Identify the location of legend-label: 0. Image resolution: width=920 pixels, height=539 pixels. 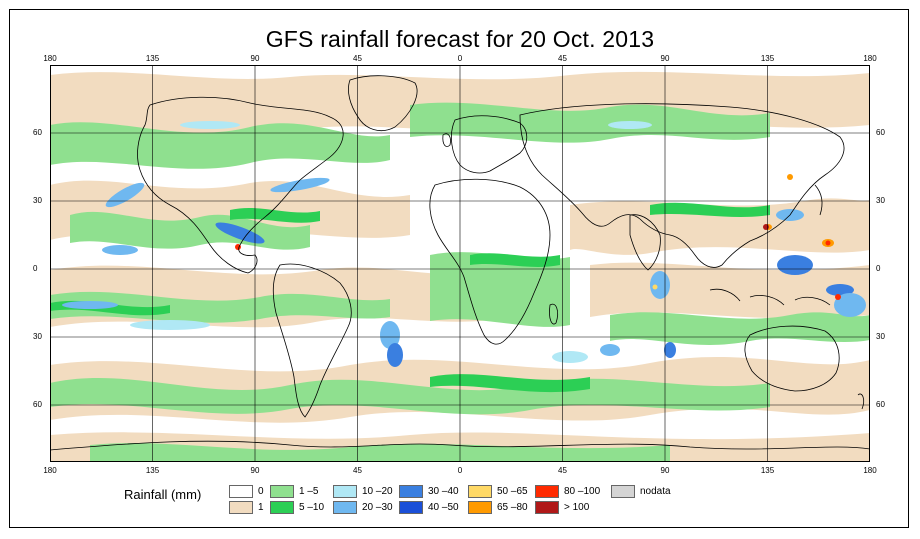
(261, 491).